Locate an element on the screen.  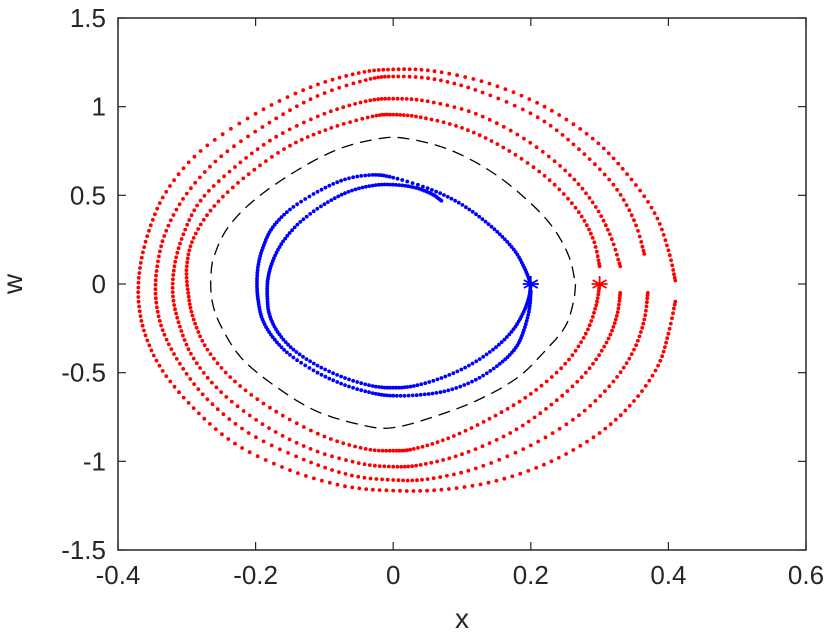
y-tick-label: -1 is located at coordinates (94, 461).